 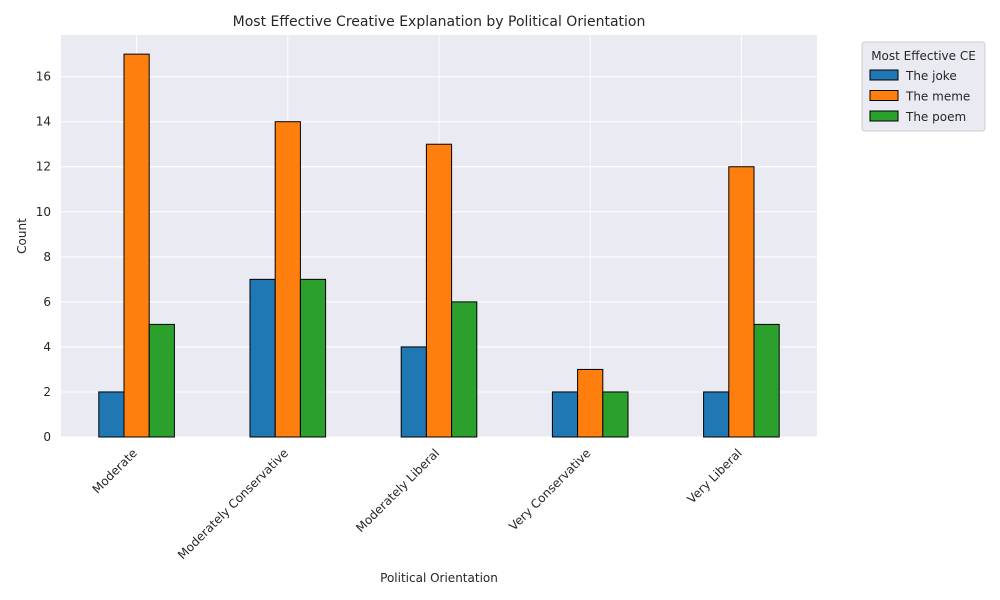 I want to click on y-tick-label: 12, so click(x=43, y=167).